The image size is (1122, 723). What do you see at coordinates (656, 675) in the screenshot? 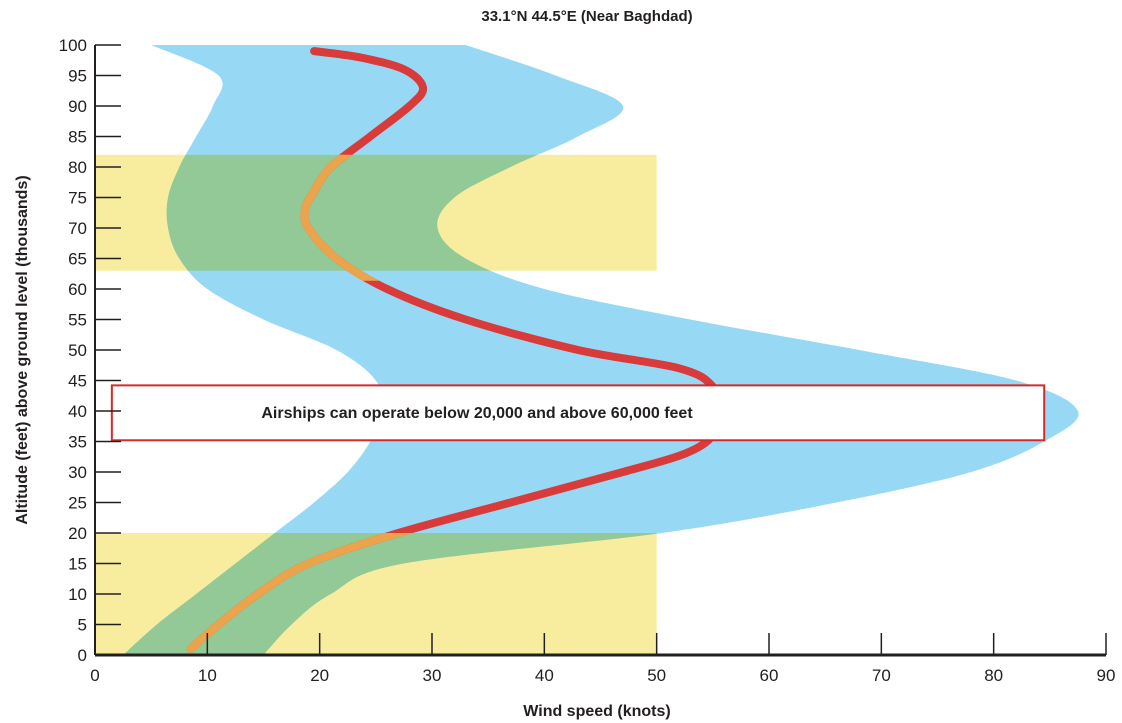
I see `x-tick-label-50: 50` at bounding box center [656, 675].